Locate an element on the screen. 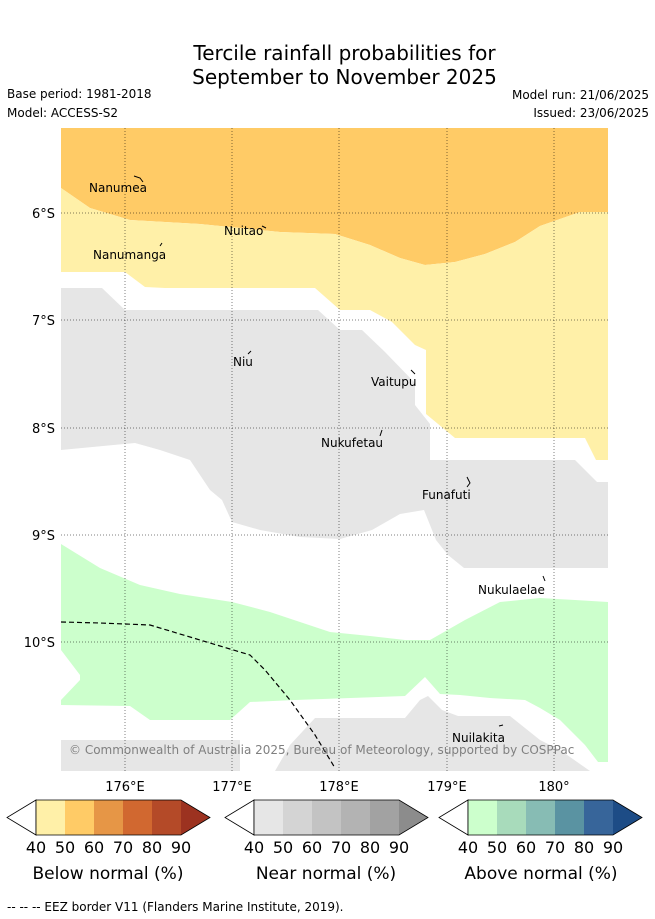 The image size is (655, 919). place-nanumea: Nanumea is located at coordinates (118, 188).